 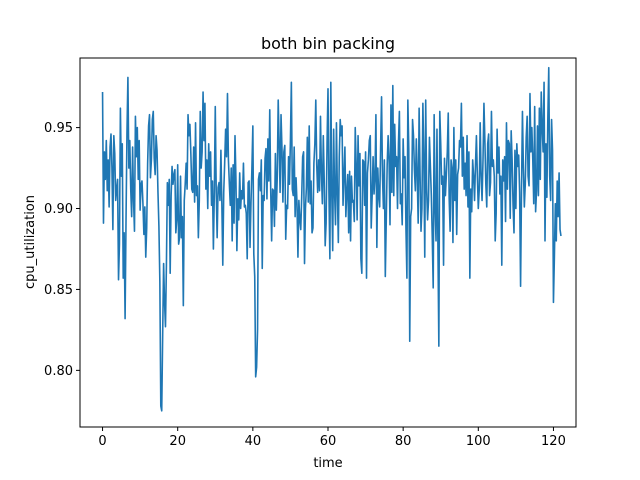 What do you see at coordinates (177, 441) in the screenshot?
I see `x-tick-label: 20` at bounding box center [177, 441].